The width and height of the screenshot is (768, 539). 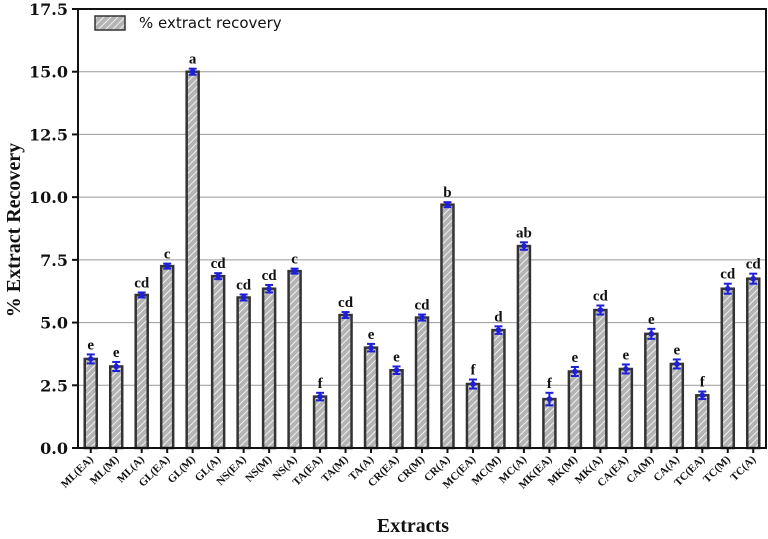 What do you see at coordinates (192, 71) in the screenshot?
I see `error-bar-GL(M)` at bounding box center [192, 71].